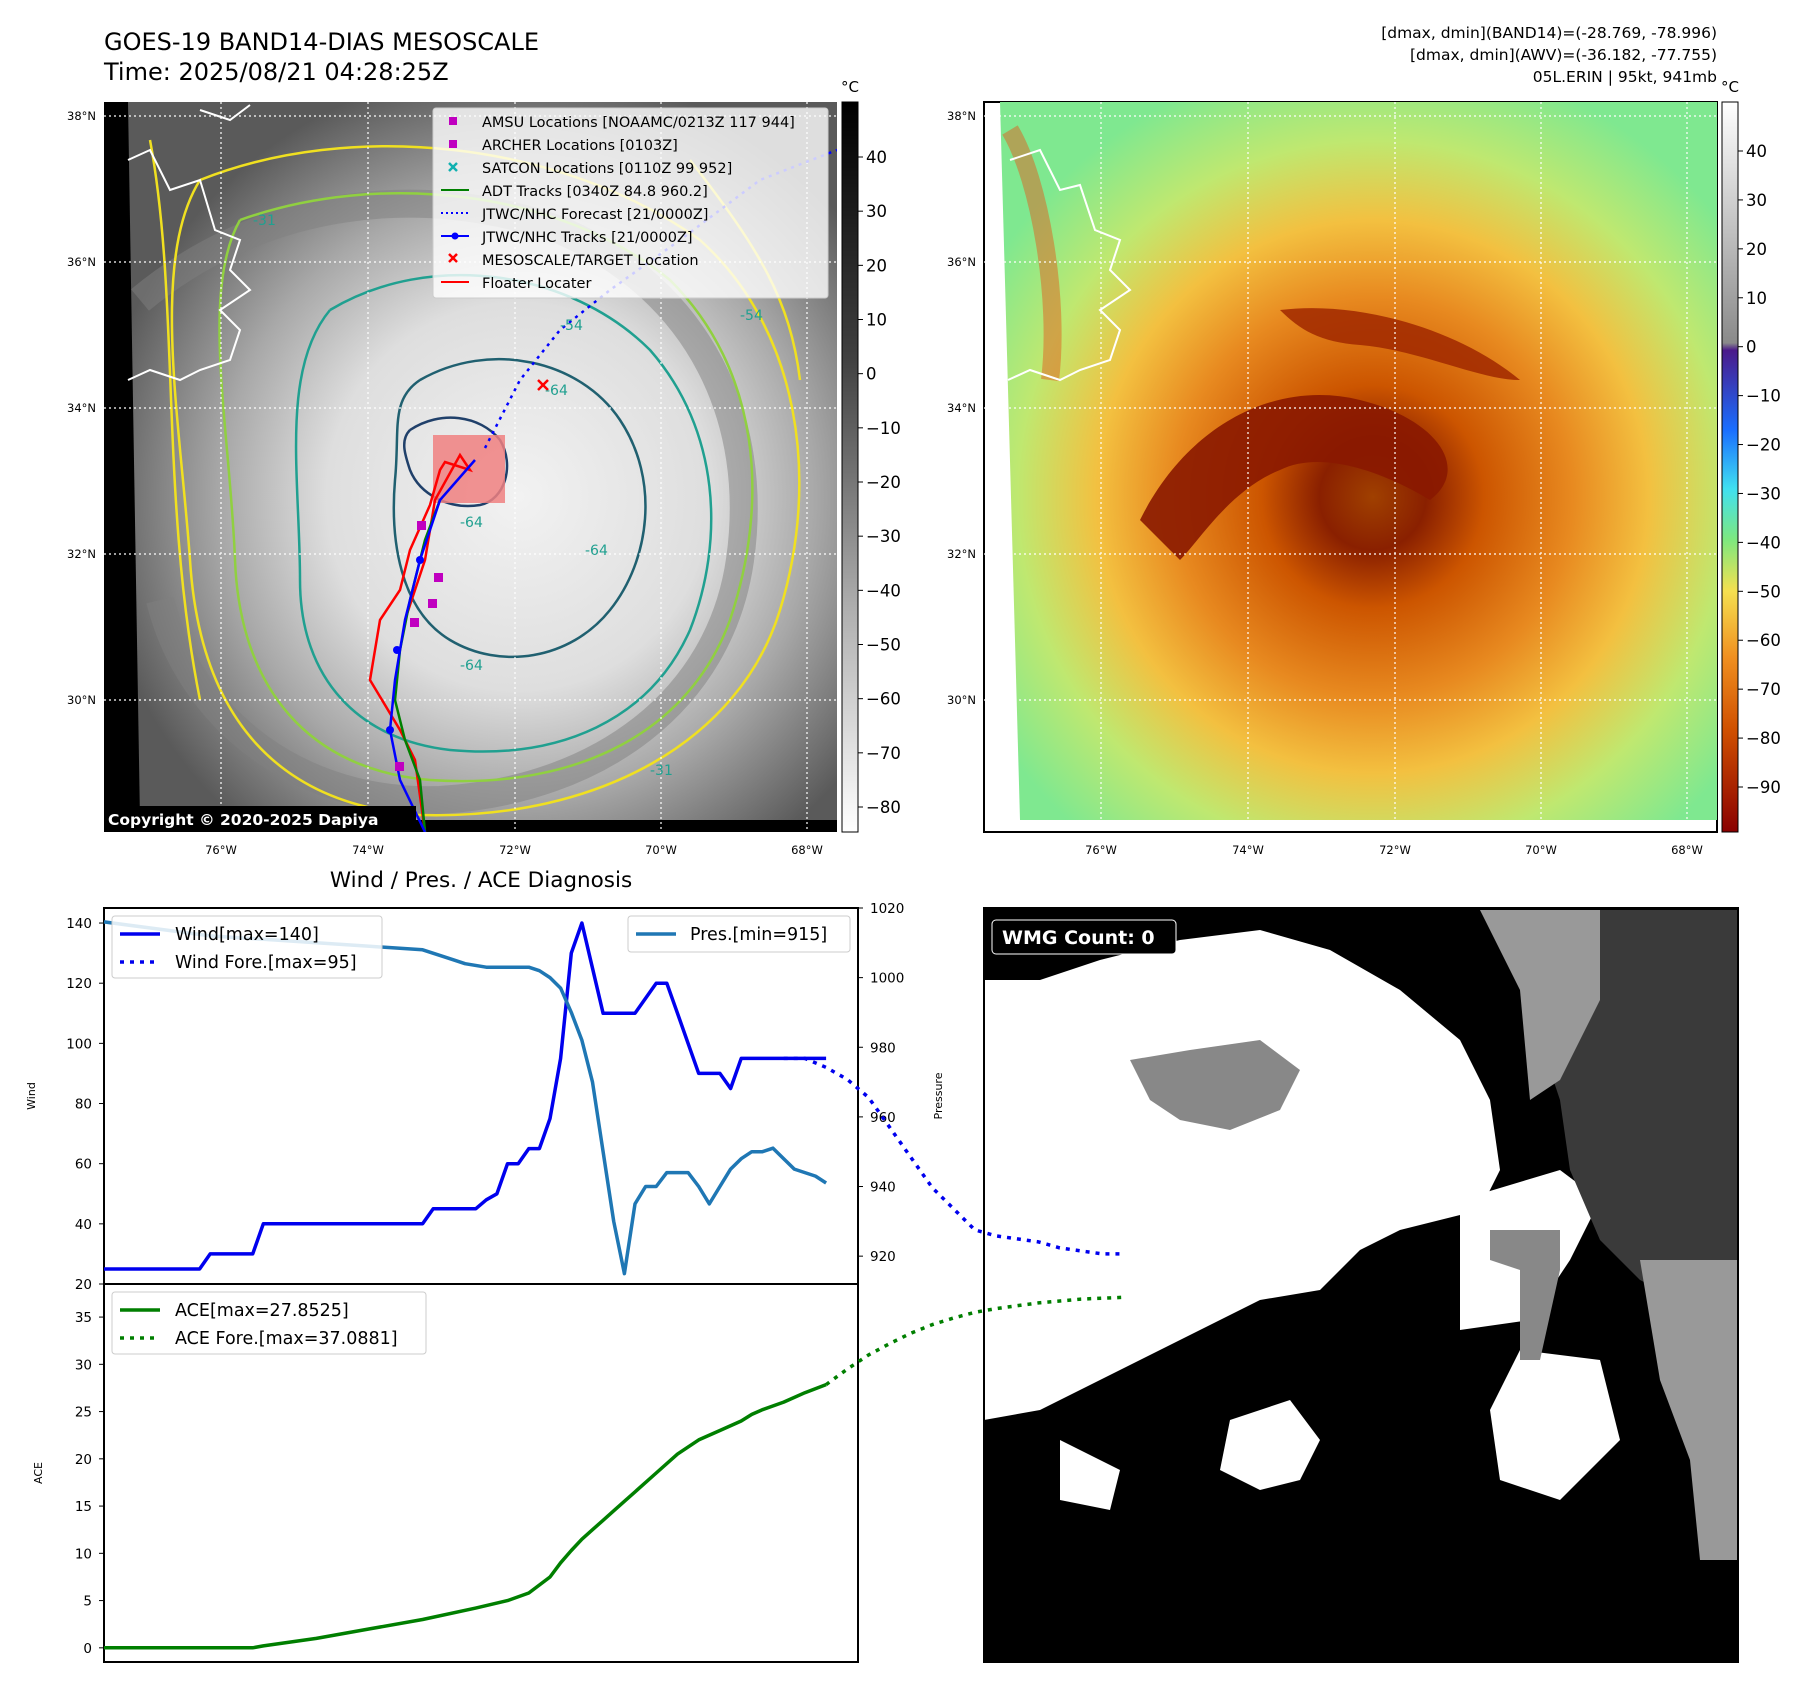  Describe the element at coordinates (286, 1339) in the screenshot. I see `legend-ace-forecast: ACE Fore.[max=37.0881]` at that location.